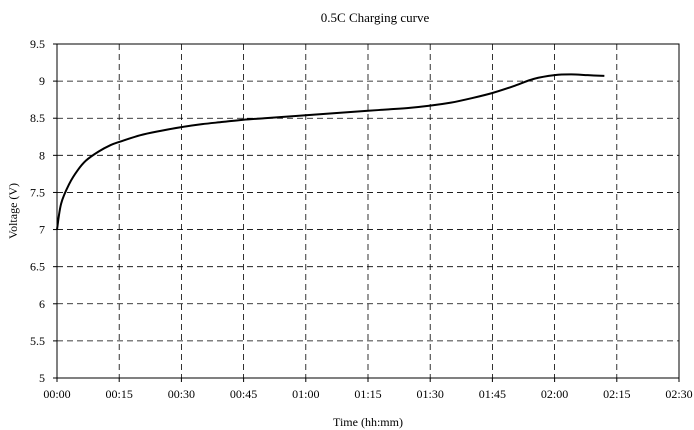  What do you see at coordinates (305, 394) in the screenshot?
I see `x-tick-label: 01:00` at bounding box center [305, 394].